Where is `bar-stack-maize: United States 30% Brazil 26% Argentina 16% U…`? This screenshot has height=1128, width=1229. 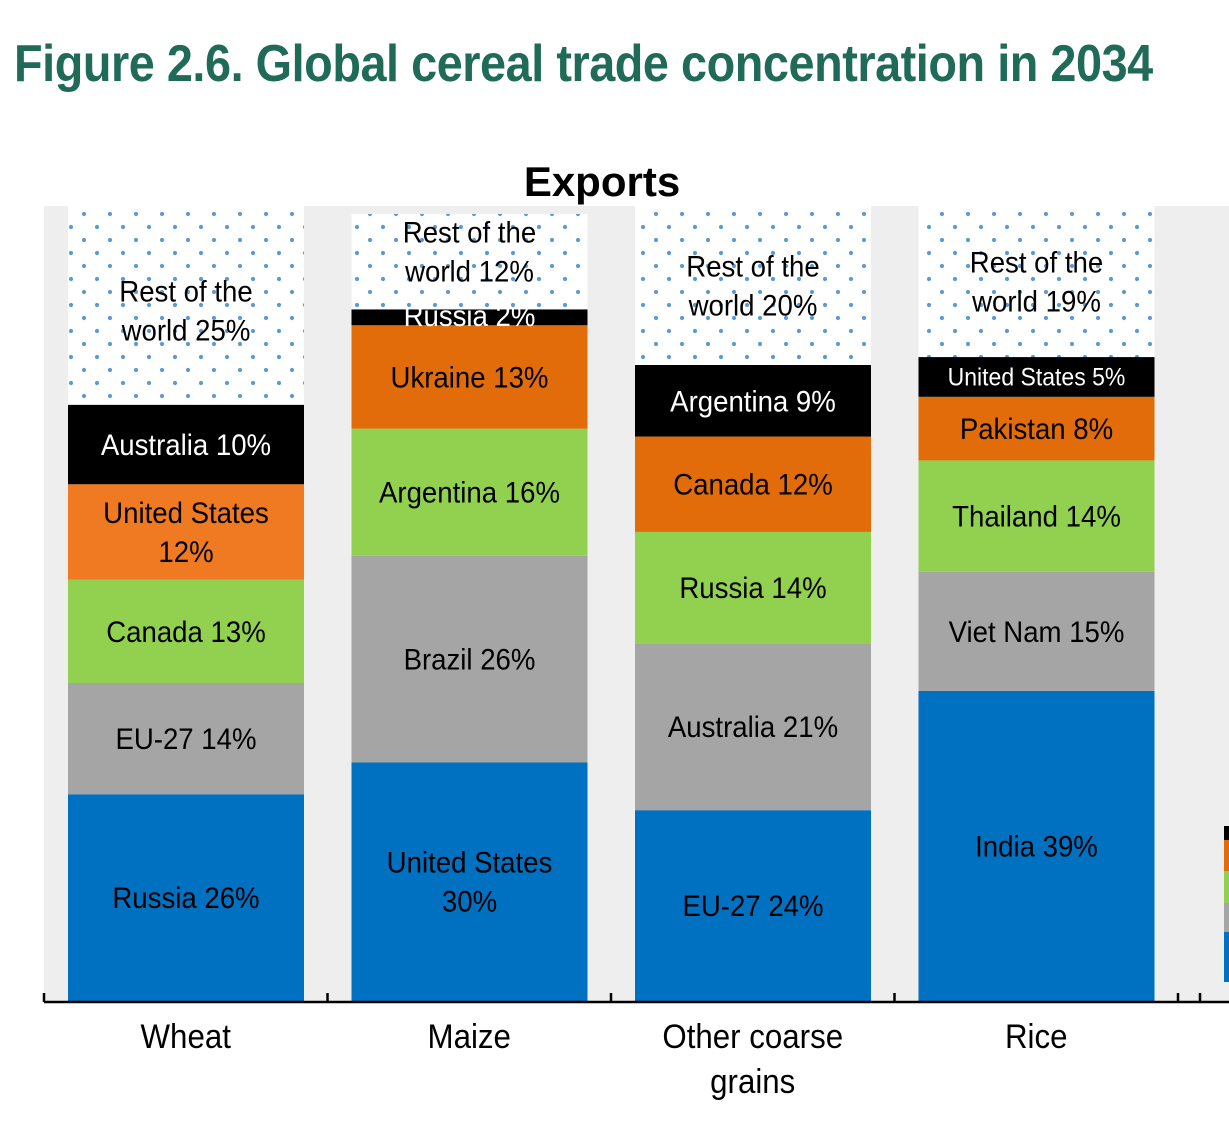
bar-stack-maize: United States 30% Brazil 26% Argentina 16% U… is located at coordinates (469, 607).